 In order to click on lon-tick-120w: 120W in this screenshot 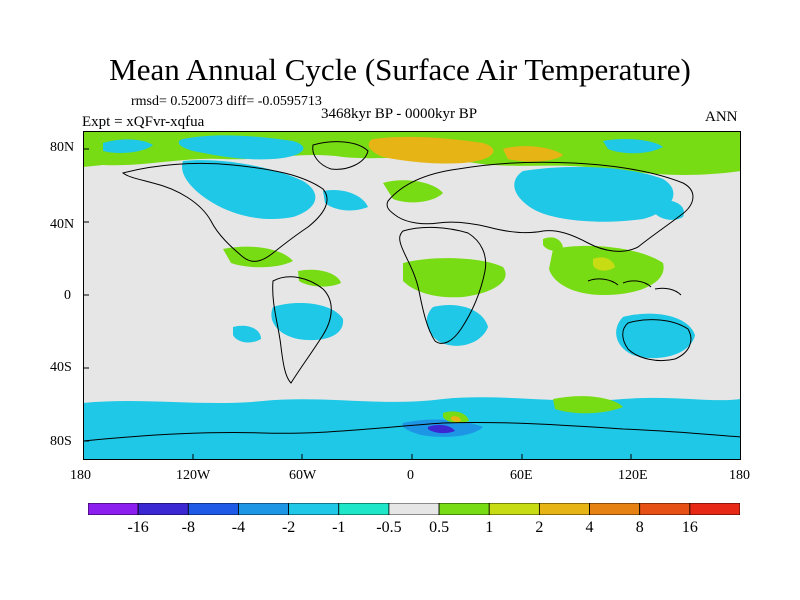, I will do `click(193, 475)`.